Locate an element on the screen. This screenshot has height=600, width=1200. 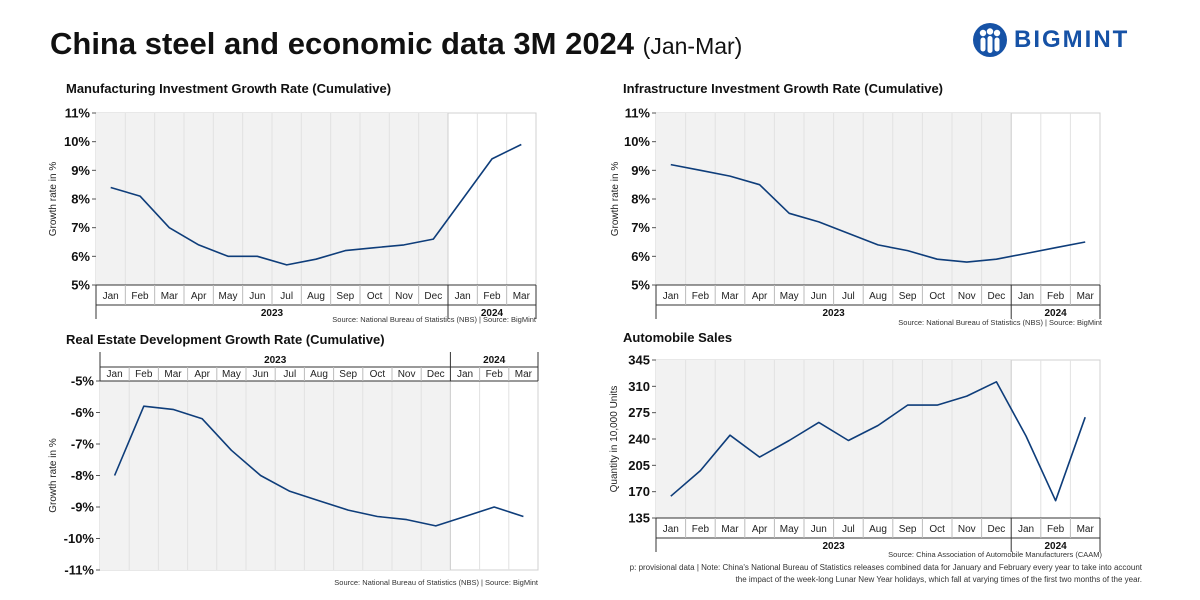
realestate-year-label: 2023 is located at coordinates (275, 360).